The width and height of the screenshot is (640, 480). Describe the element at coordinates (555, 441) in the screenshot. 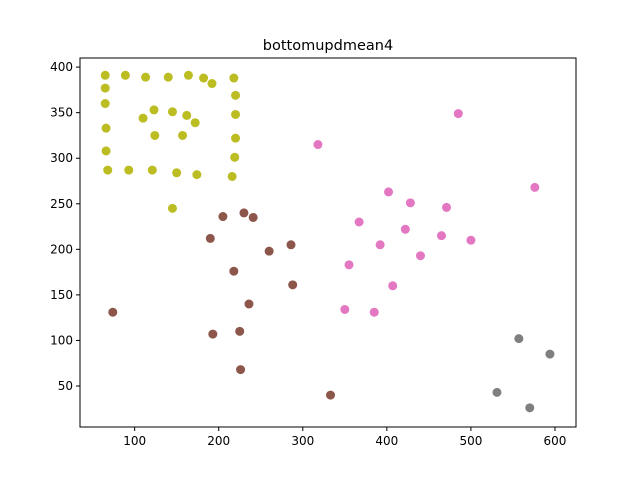

I see `x-tick-label: 600` at that location.